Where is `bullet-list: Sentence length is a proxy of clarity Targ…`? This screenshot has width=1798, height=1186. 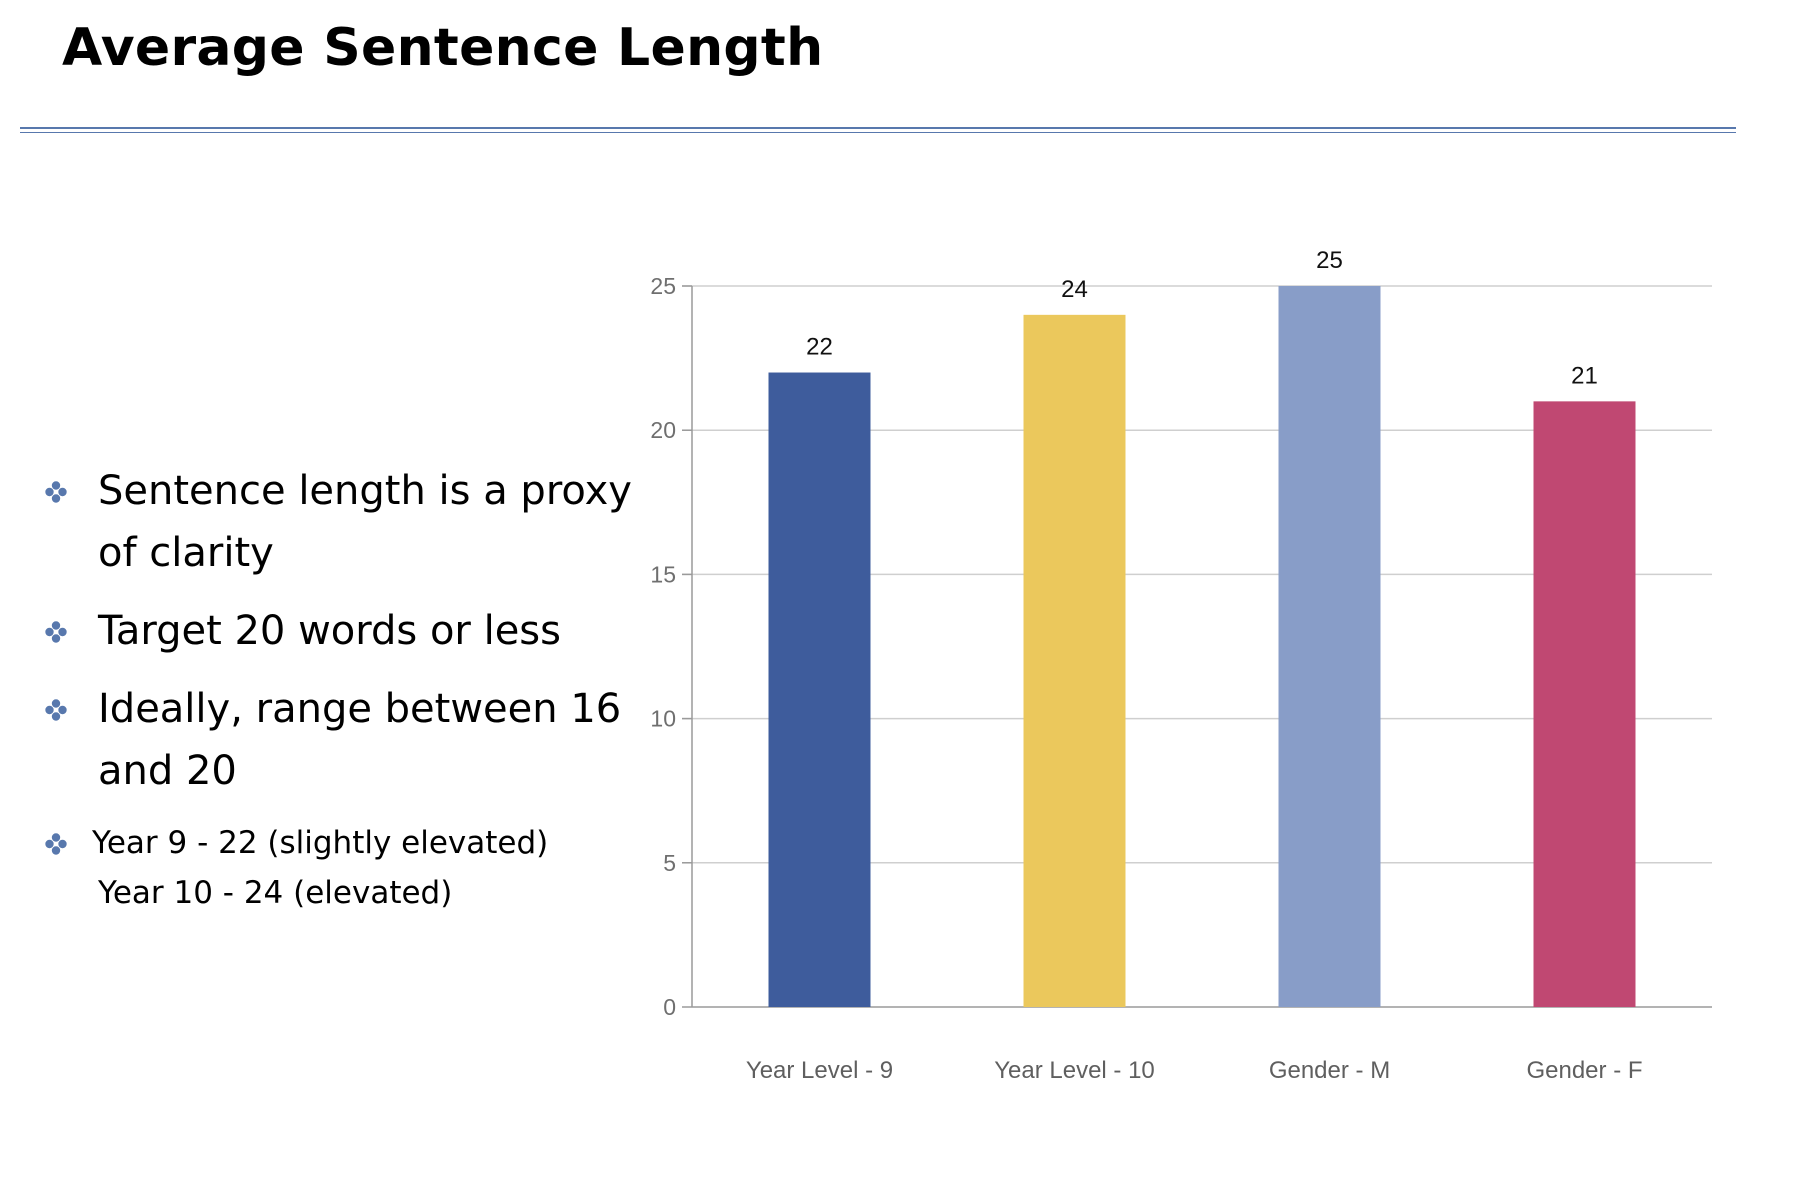 bullet-list: Sentence length is a proxy of clarity Targ… is located at coordinates (334, 697).